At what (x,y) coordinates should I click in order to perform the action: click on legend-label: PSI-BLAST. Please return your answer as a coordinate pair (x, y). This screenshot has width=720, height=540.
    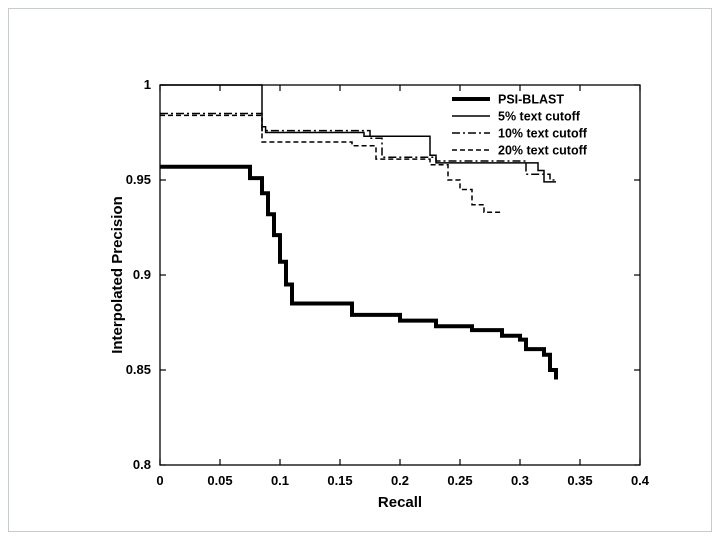
    Looking at the image, I should click on (531, 100).